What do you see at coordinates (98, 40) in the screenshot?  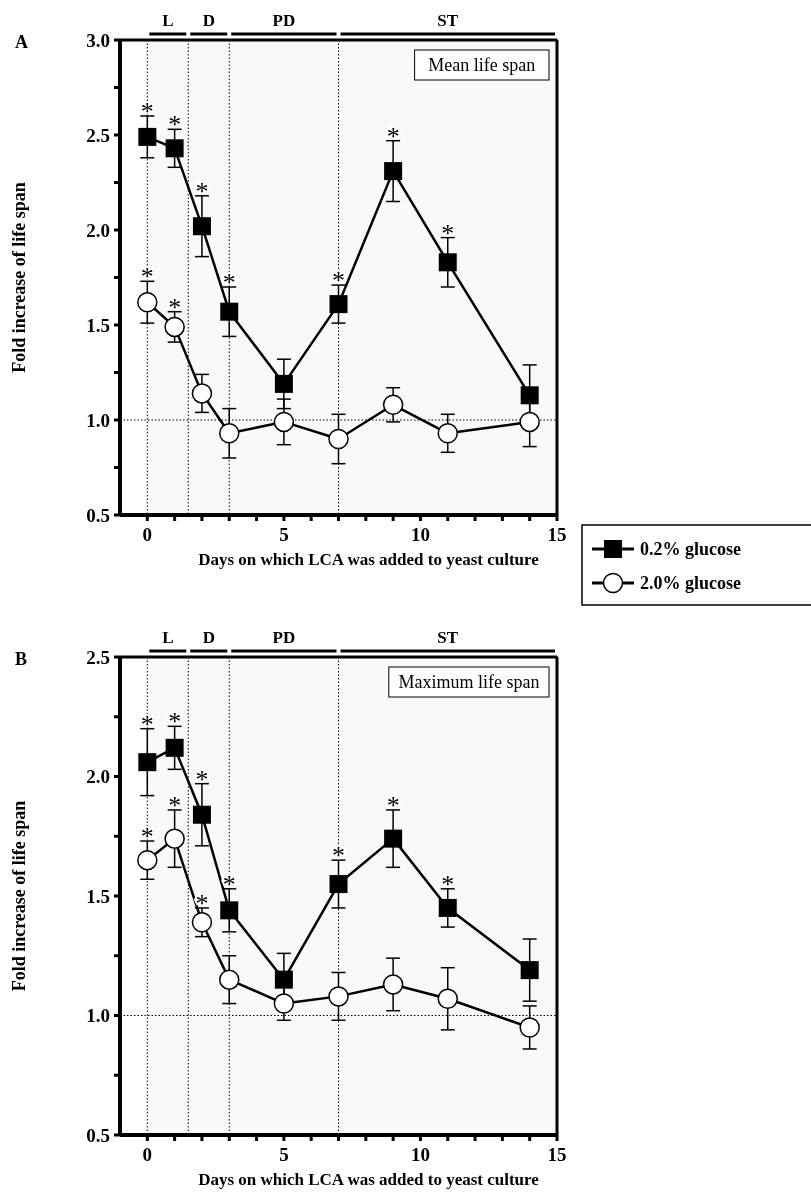 I see `y-tick-label: 3.0` at bounding box center [98, 40].